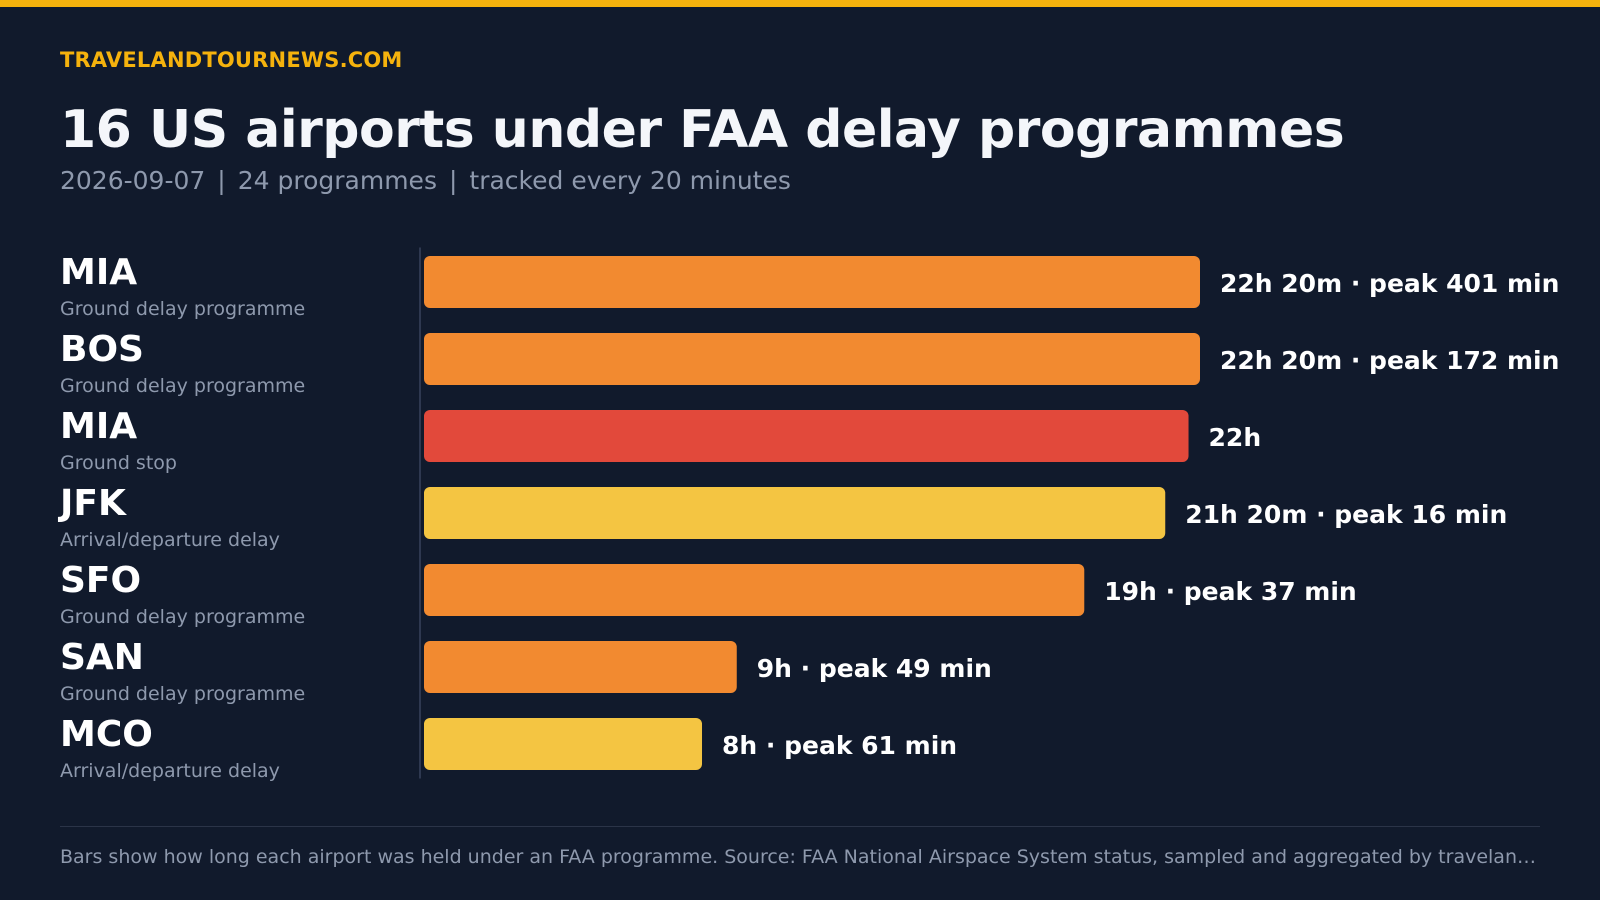 The image size is (1600, 900). I want to click on duration-data-label: 8h · peak 61 min, so click(839, 745).